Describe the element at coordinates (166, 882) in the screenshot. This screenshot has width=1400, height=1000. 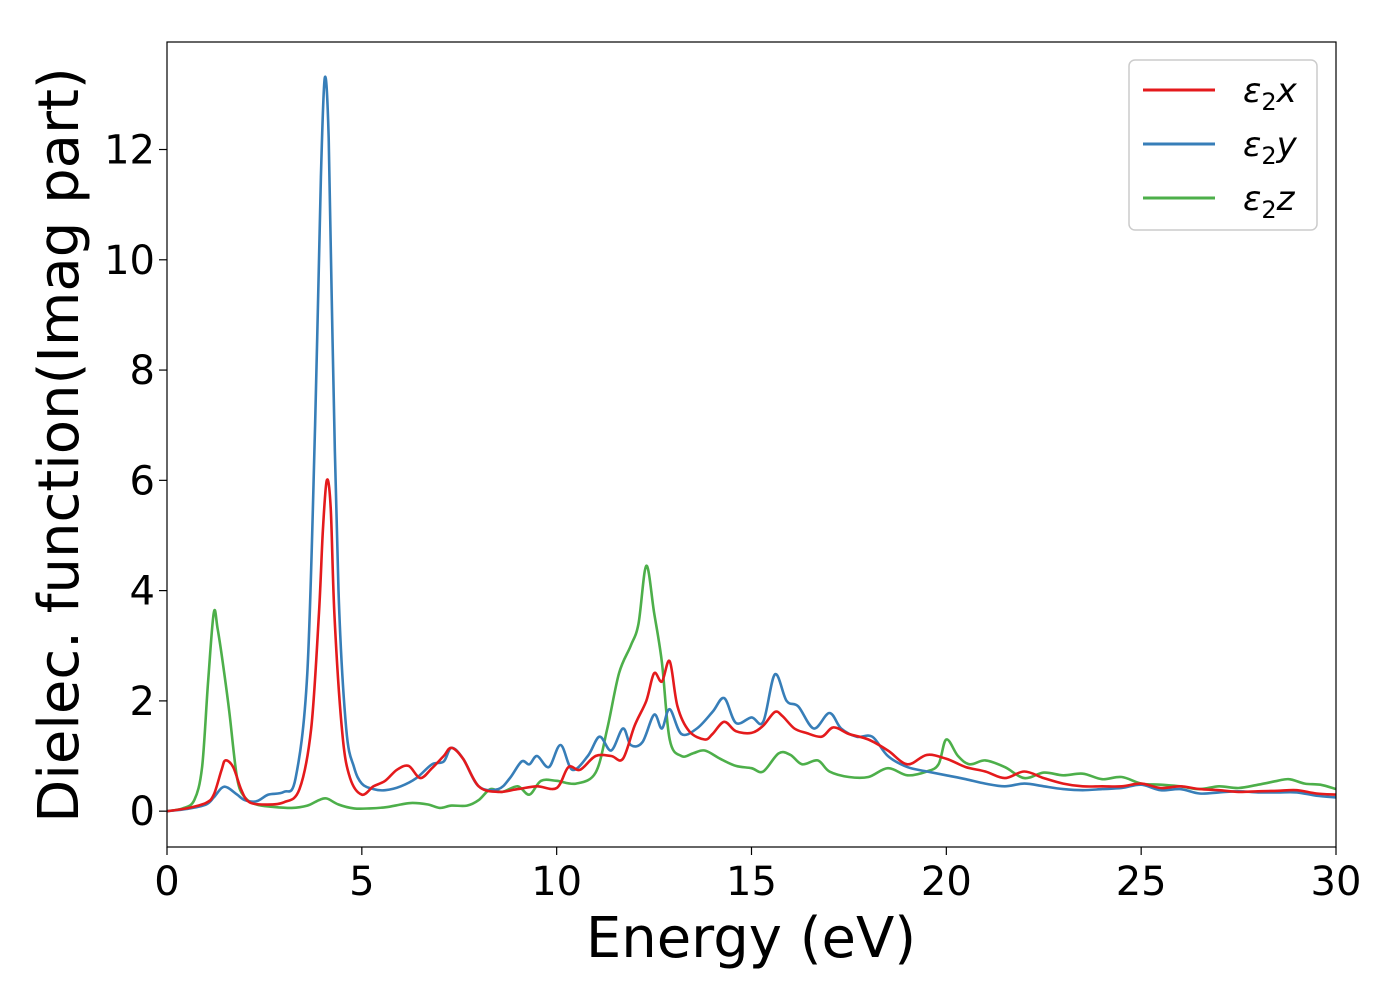
I see `x-tick-label: 0` at that location.